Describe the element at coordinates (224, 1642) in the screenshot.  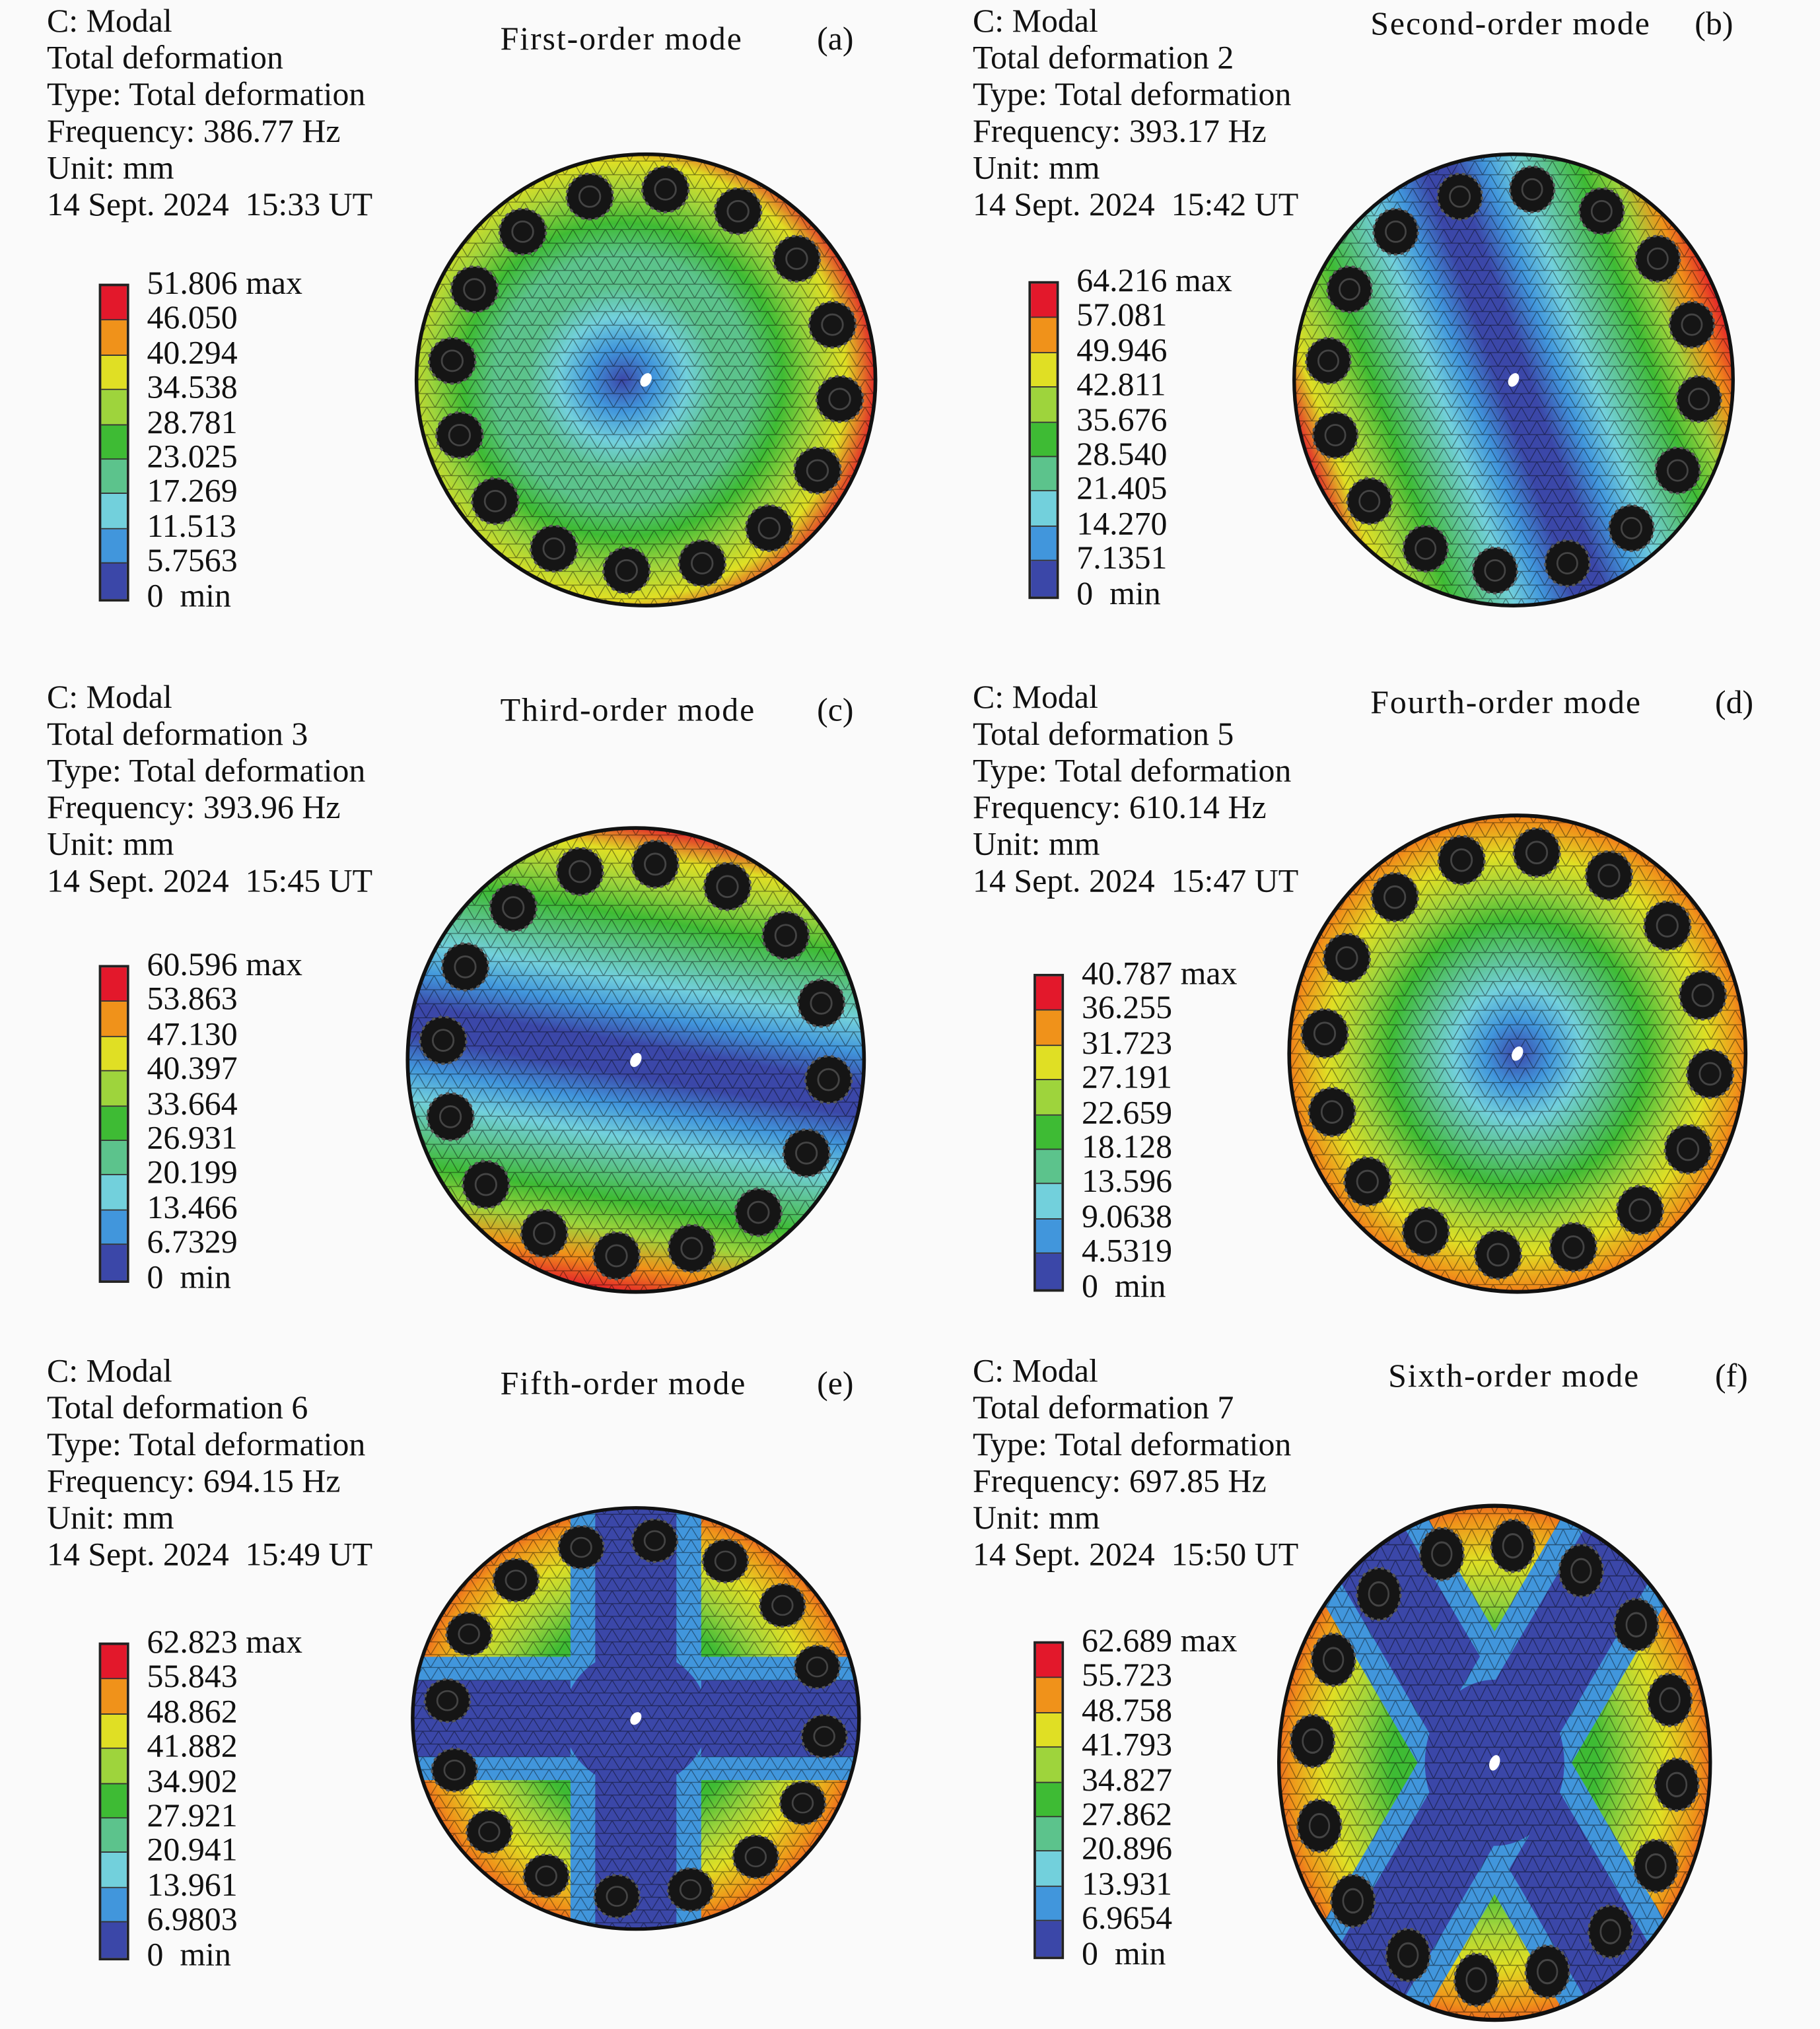
I see `legend-tick-label: 62.823 max` at that location.